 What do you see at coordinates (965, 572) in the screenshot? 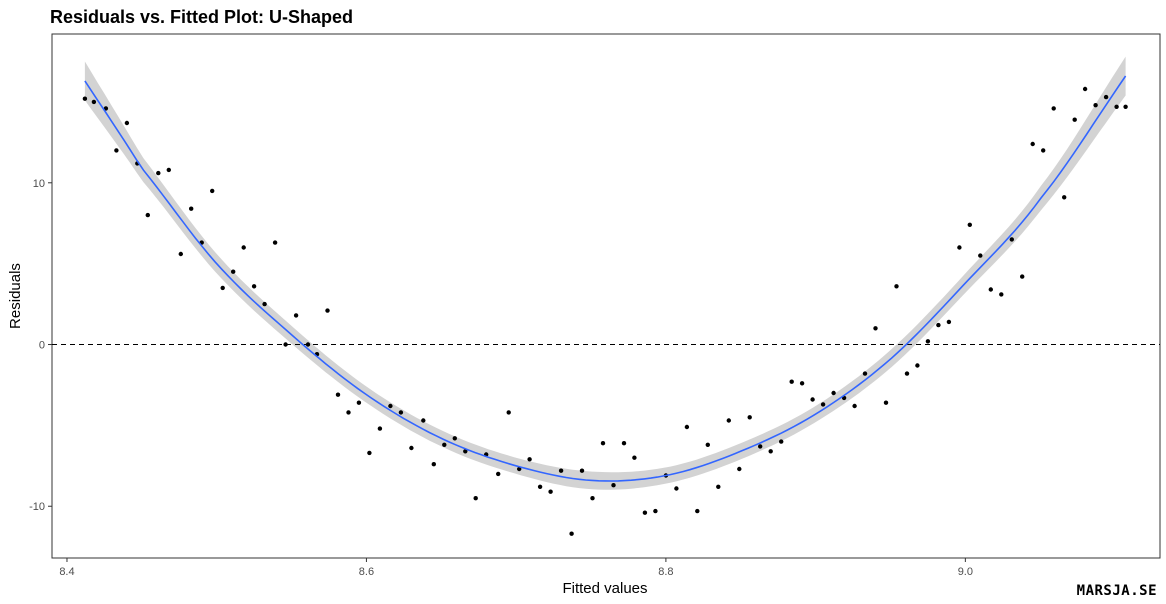
I see `x-tick-label: 9.0` at bounding box center [965, 572].